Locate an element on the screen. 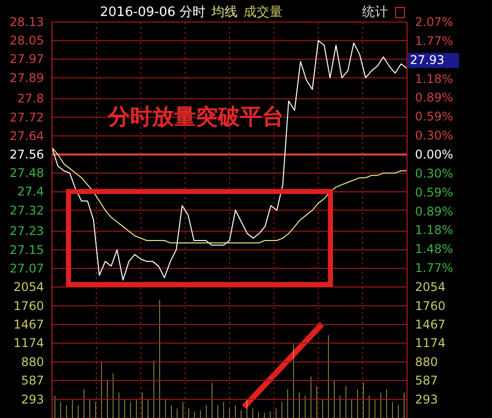 This screenshot has width=492, height=418. y-tick-label: 27.8 is located at coordinates (30, 99).